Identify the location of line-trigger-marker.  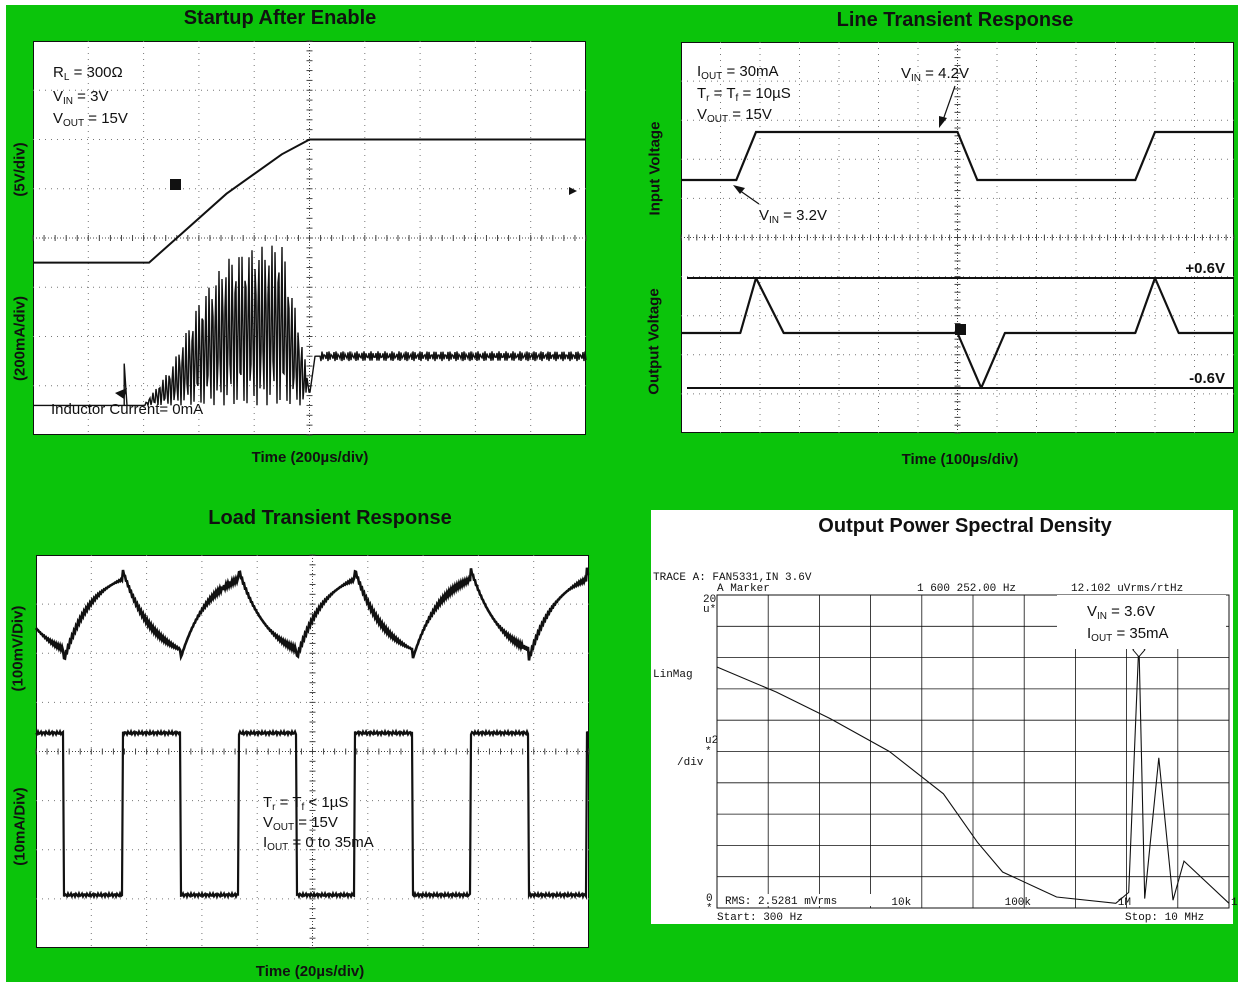
(960, 329).